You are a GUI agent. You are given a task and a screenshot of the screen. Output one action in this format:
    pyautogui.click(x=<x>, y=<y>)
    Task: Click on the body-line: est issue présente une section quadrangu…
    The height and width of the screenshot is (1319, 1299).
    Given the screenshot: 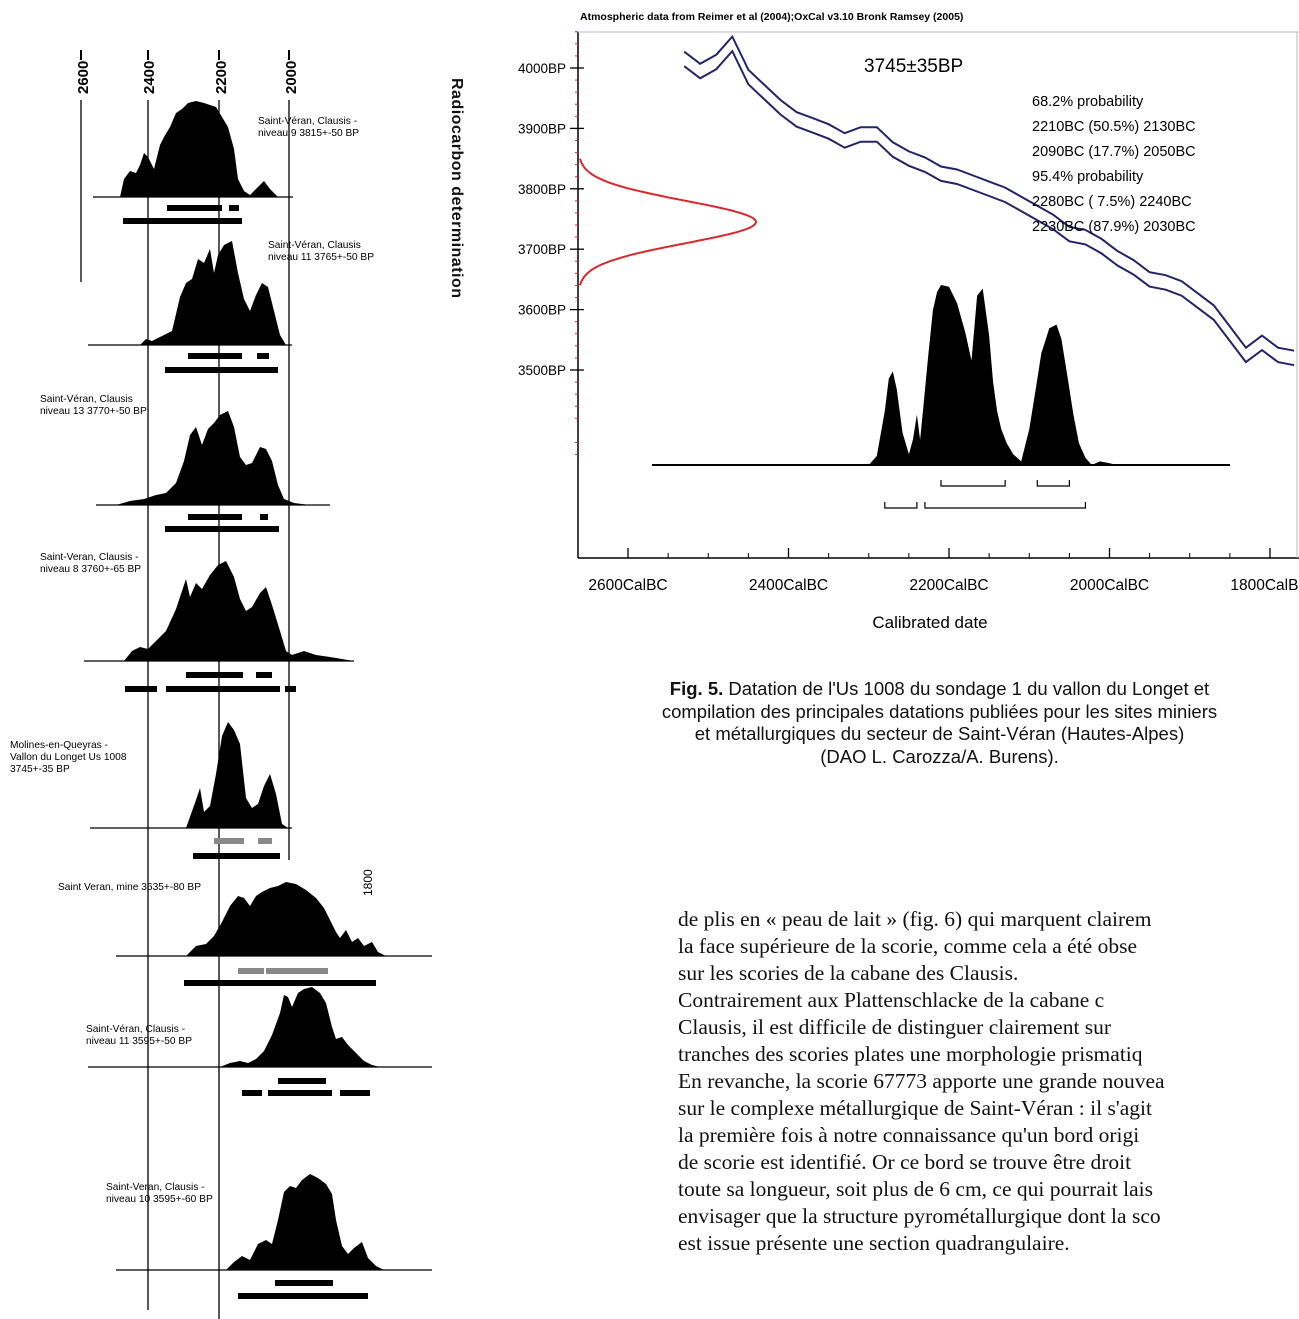 What is the action you would take?
    pyautogui.click(x=874, y=1243)
    